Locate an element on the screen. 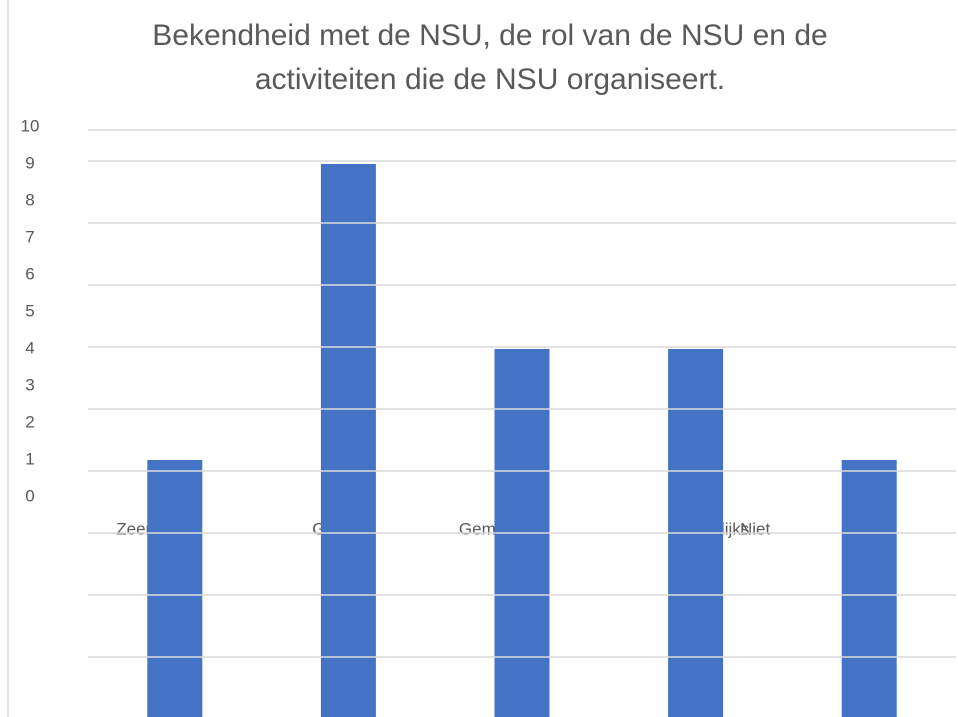  y-tick-label: 6 is located at coordinates (29, 273).